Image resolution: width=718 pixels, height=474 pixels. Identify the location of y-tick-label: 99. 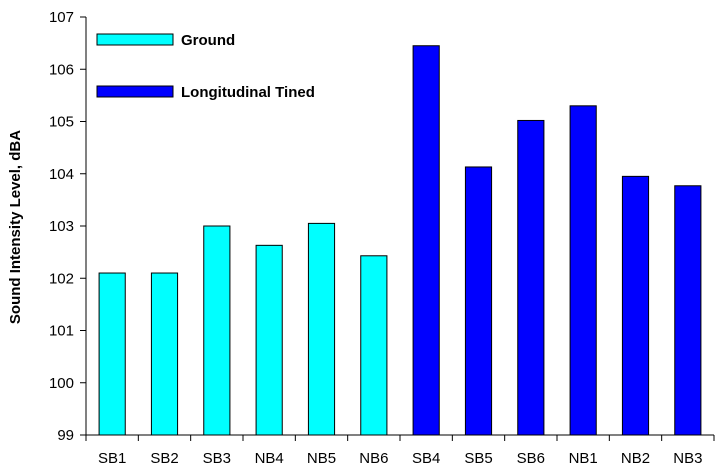
(65, 435).